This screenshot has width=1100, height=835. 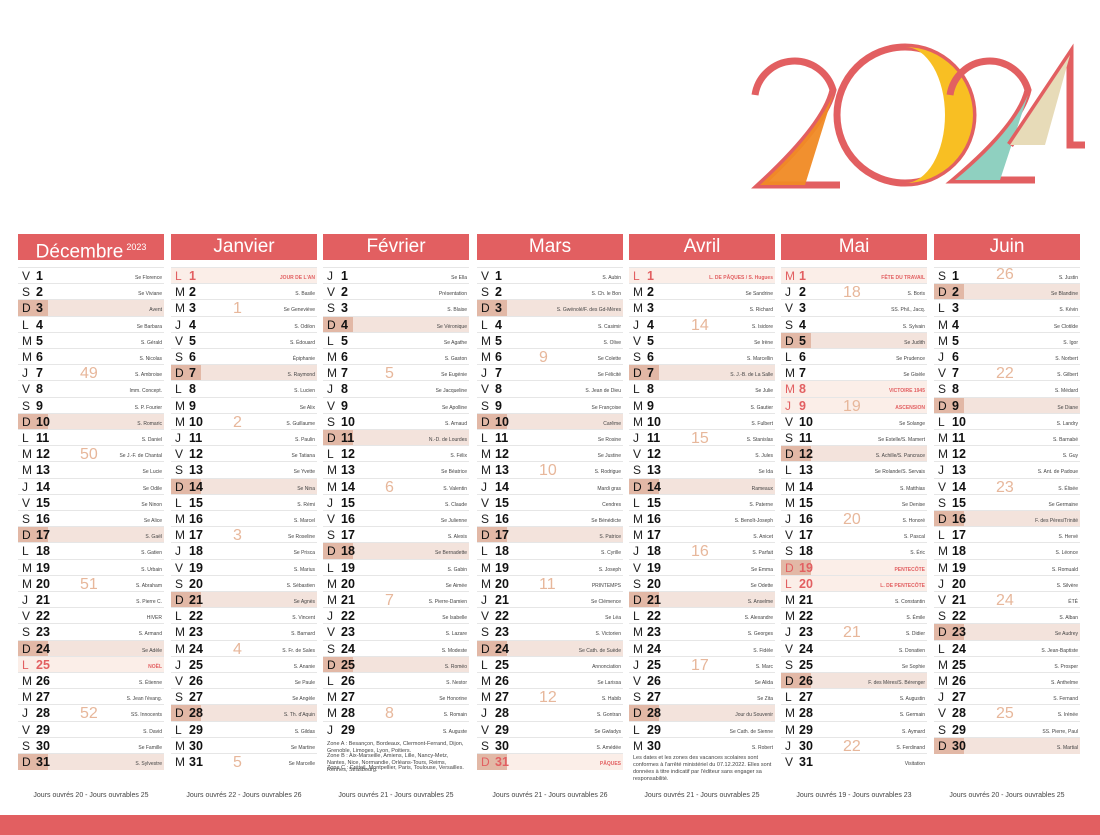 I want to click on day-row: M 25 S. Prosper, so click(x=1007, y=664).